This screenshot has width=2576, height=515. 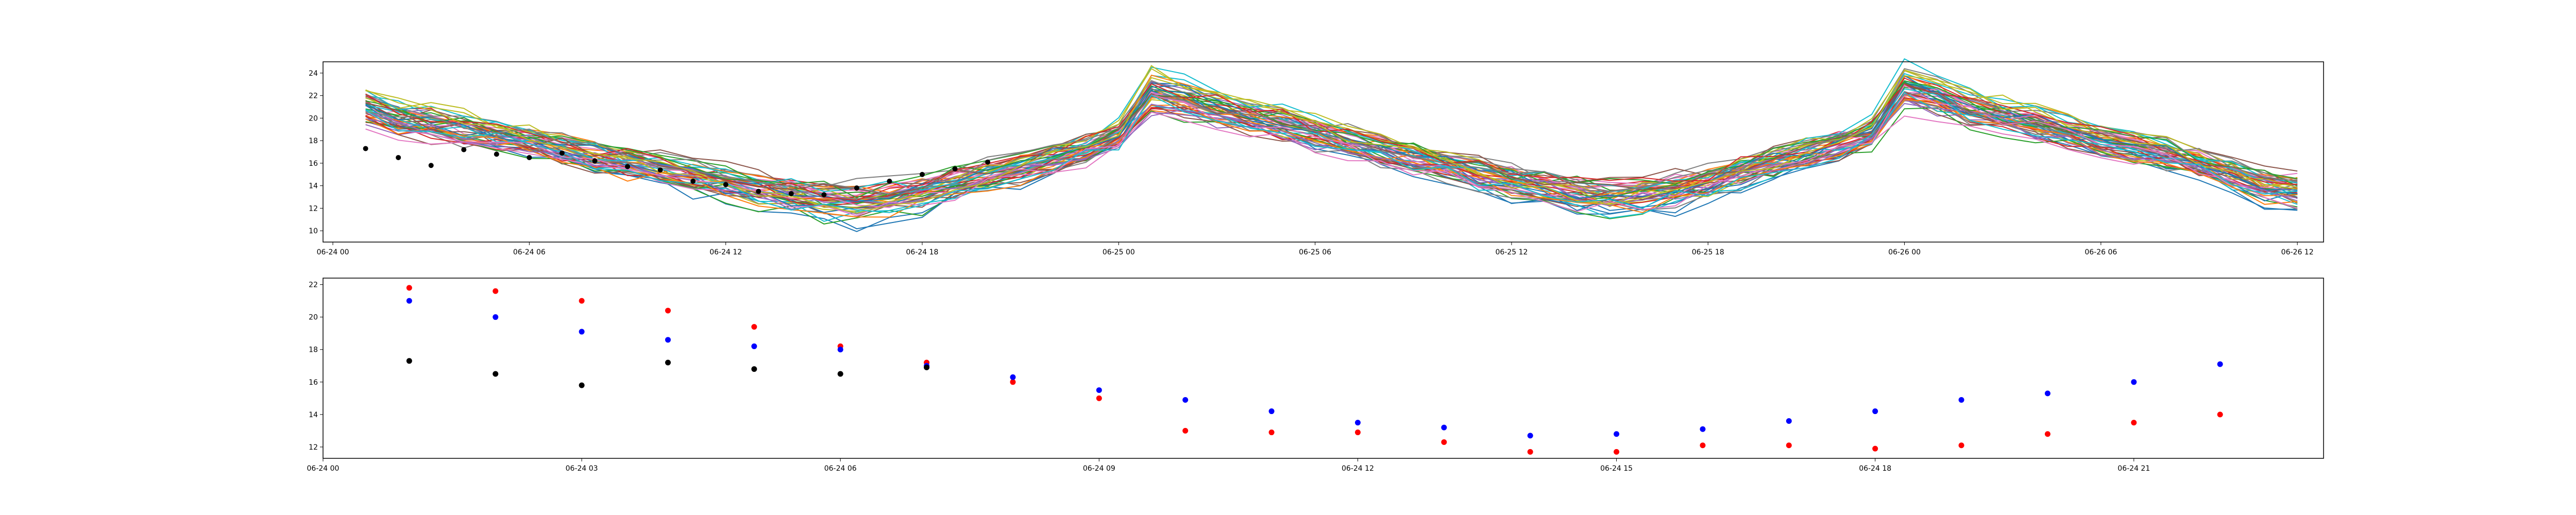 I want to click on y-tick-label: 12, so click(x=313, y=208).